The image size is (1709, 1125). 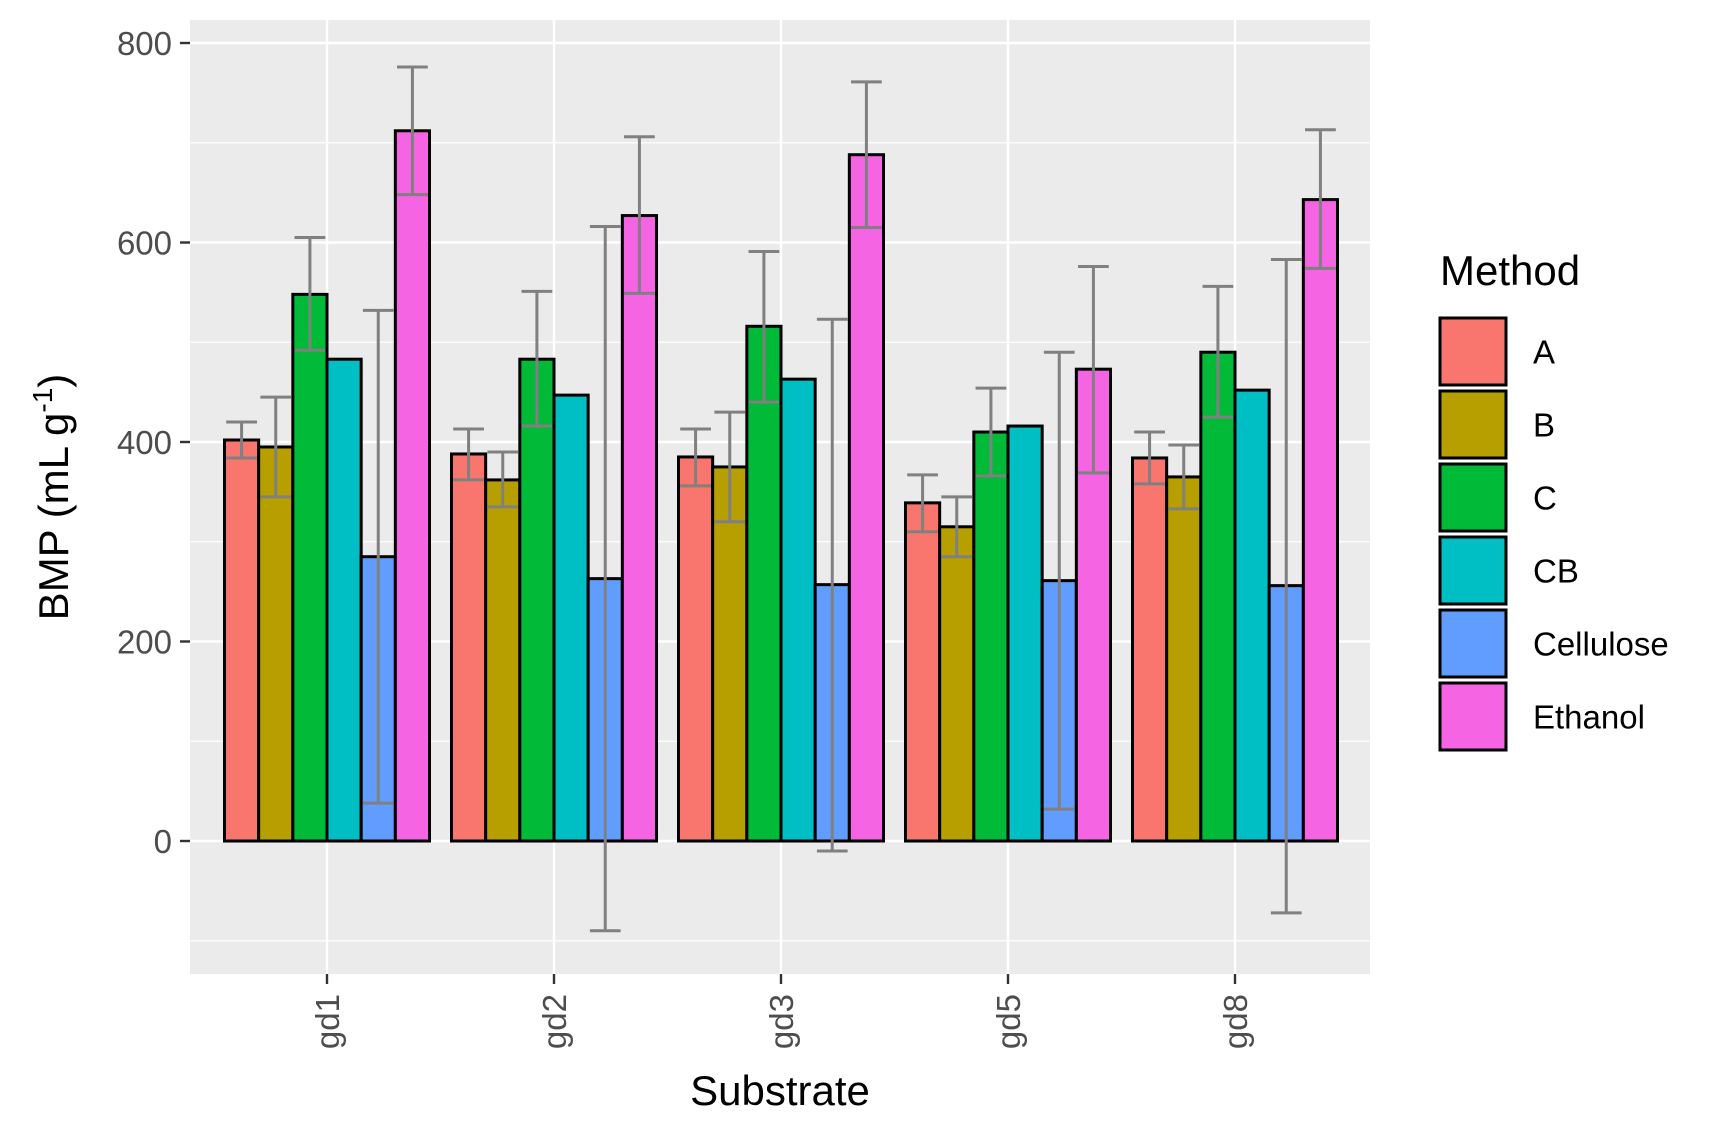 What do you see at coordinates (1545, 498) in the screenshot?
I see `legend-label-c: C` at bounding box center [1545, 498].